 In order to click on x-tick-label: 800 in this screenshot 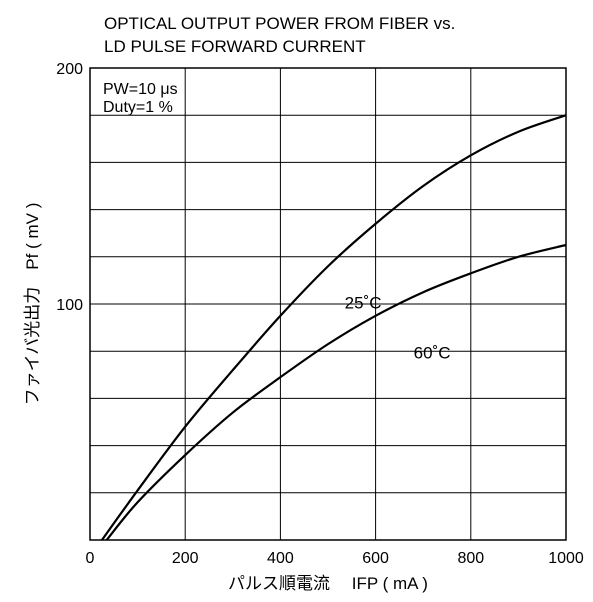, I will do `click(470, 558)`.